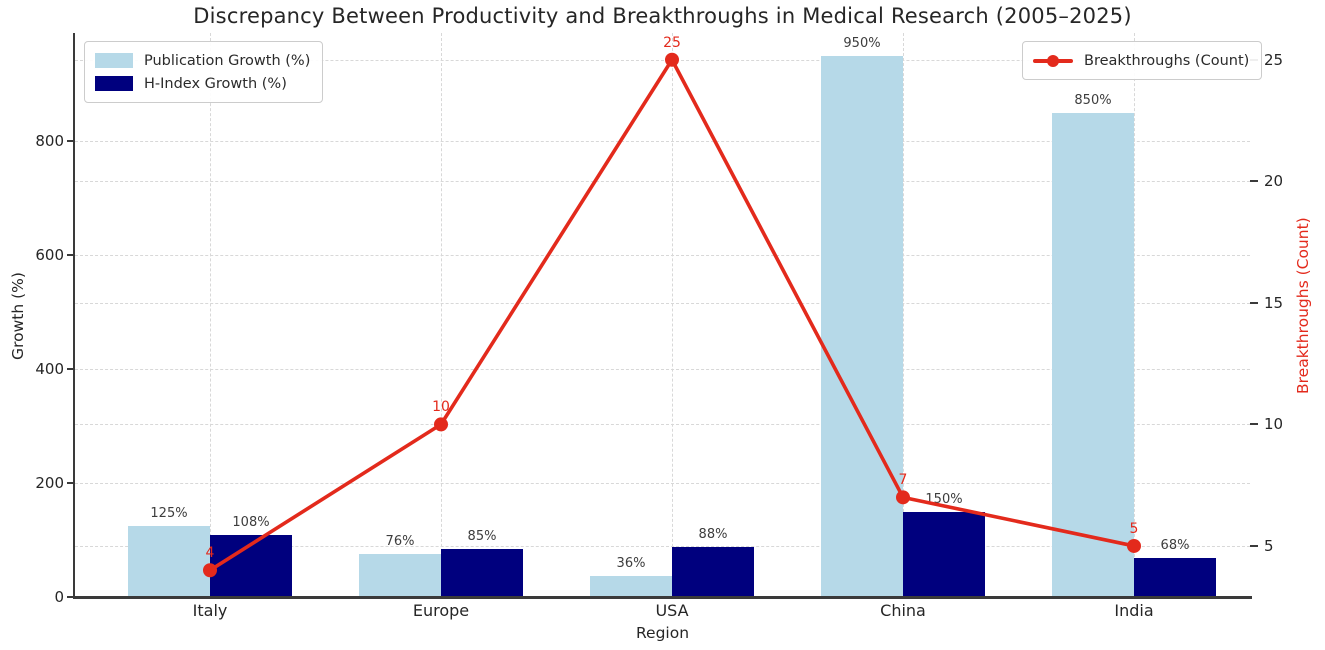 The width and height of the screenshot is (1325, 650). I want to click on line-value-label: 10, so click(441, 407).